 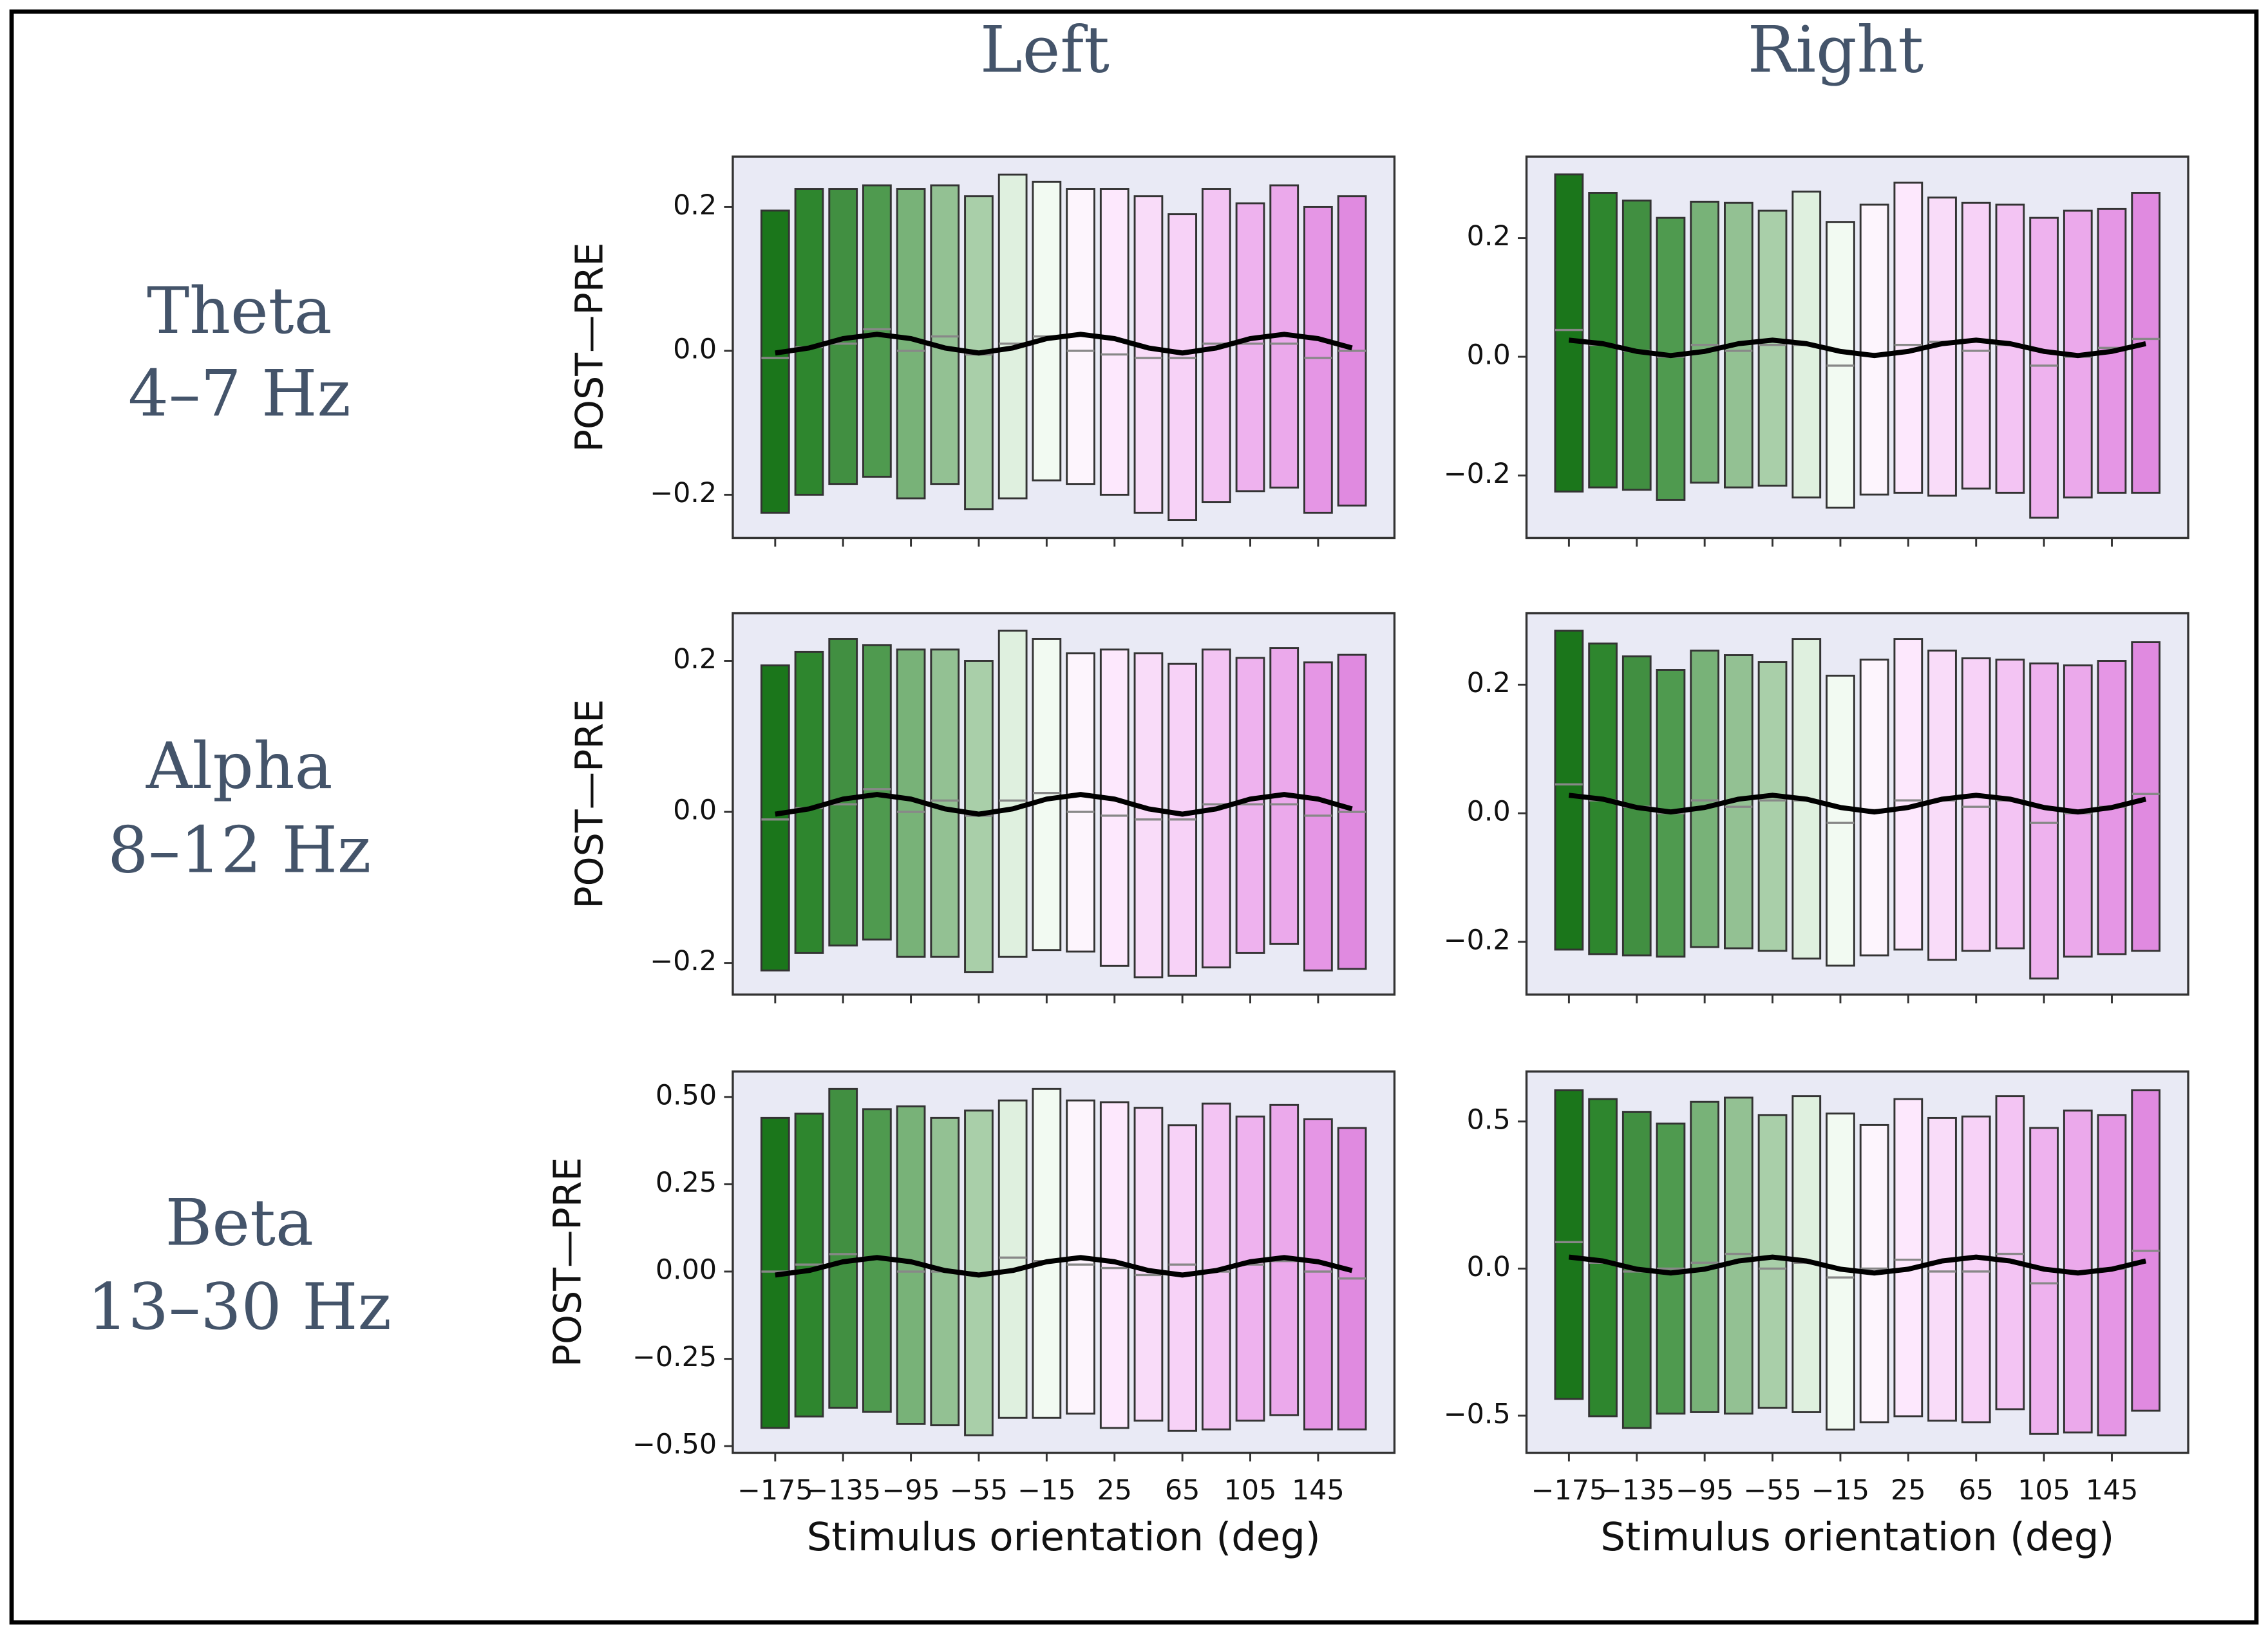 I want to click on column-title: Left, so click(x=1045, y=51).